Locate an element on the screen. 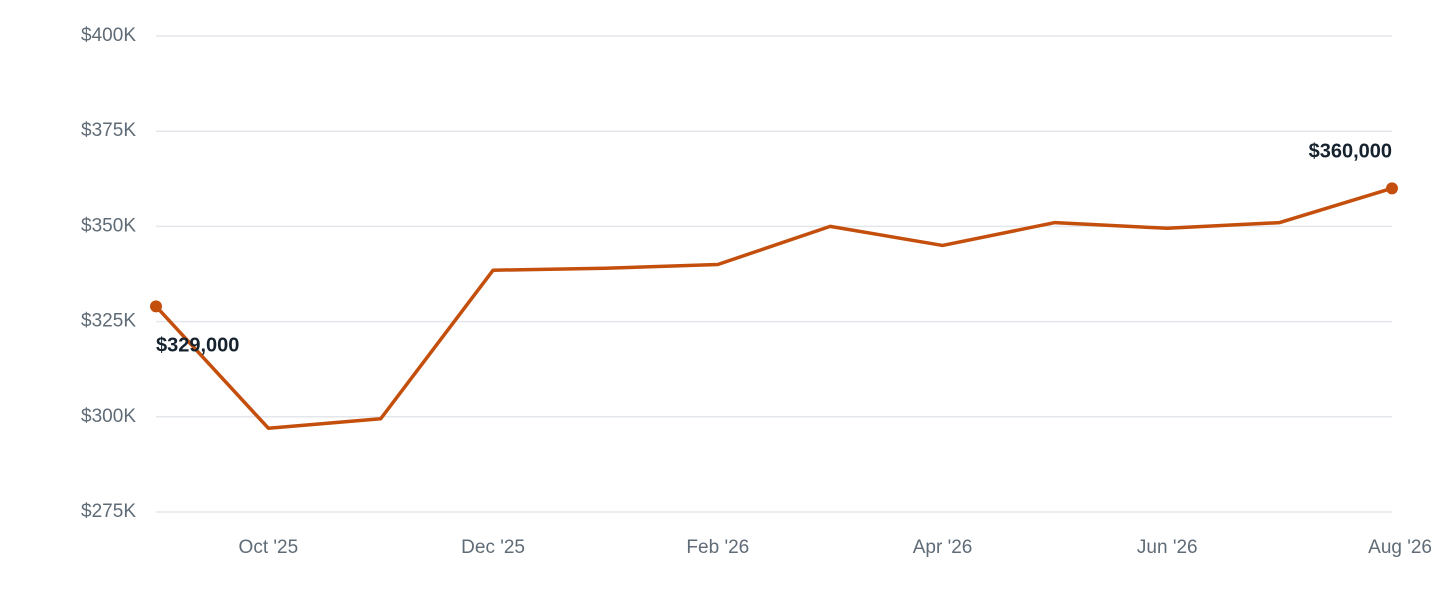 The width and height of the screenshot is (1440, 600). y-tick-label: $325K is located at coordinates (108, 321).